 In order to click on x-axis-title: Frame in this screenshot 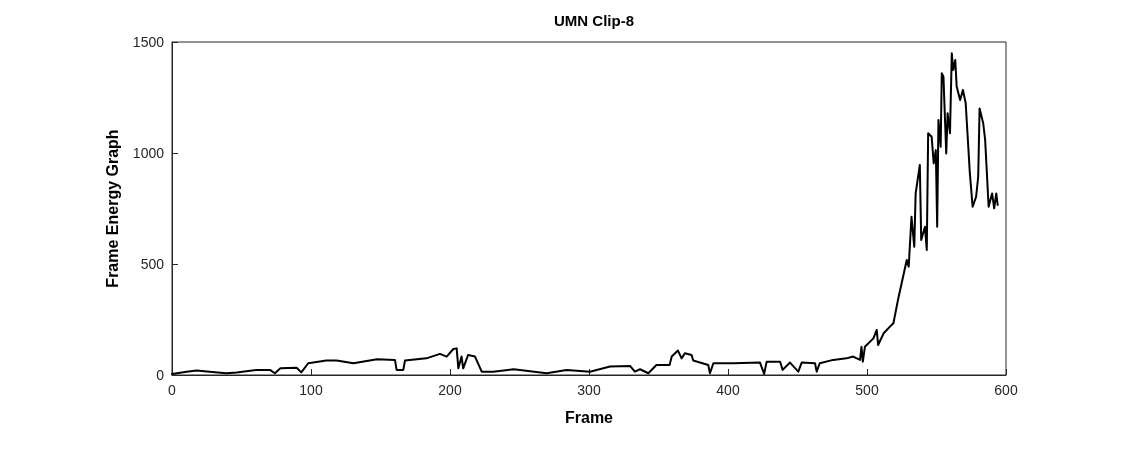, I will do `click(589, 417)`.